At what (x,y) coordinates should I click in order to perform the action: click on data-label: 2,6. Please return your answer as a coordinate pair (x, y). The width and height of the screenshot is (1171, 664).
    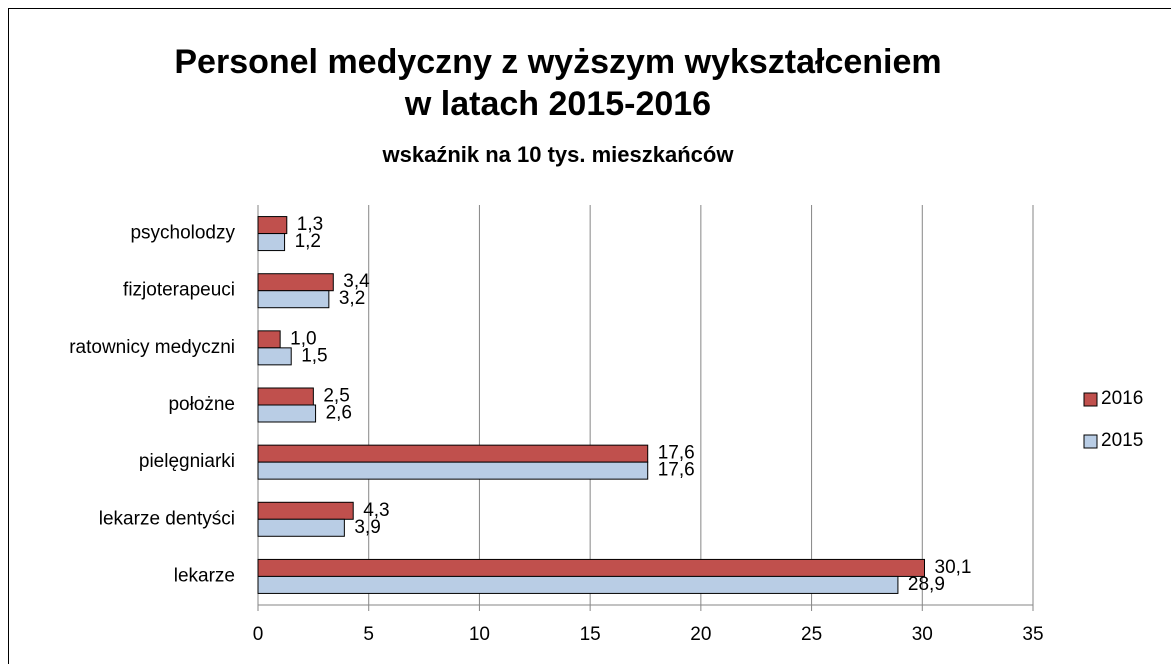
    Looking at the image, I should click on (339, 413).